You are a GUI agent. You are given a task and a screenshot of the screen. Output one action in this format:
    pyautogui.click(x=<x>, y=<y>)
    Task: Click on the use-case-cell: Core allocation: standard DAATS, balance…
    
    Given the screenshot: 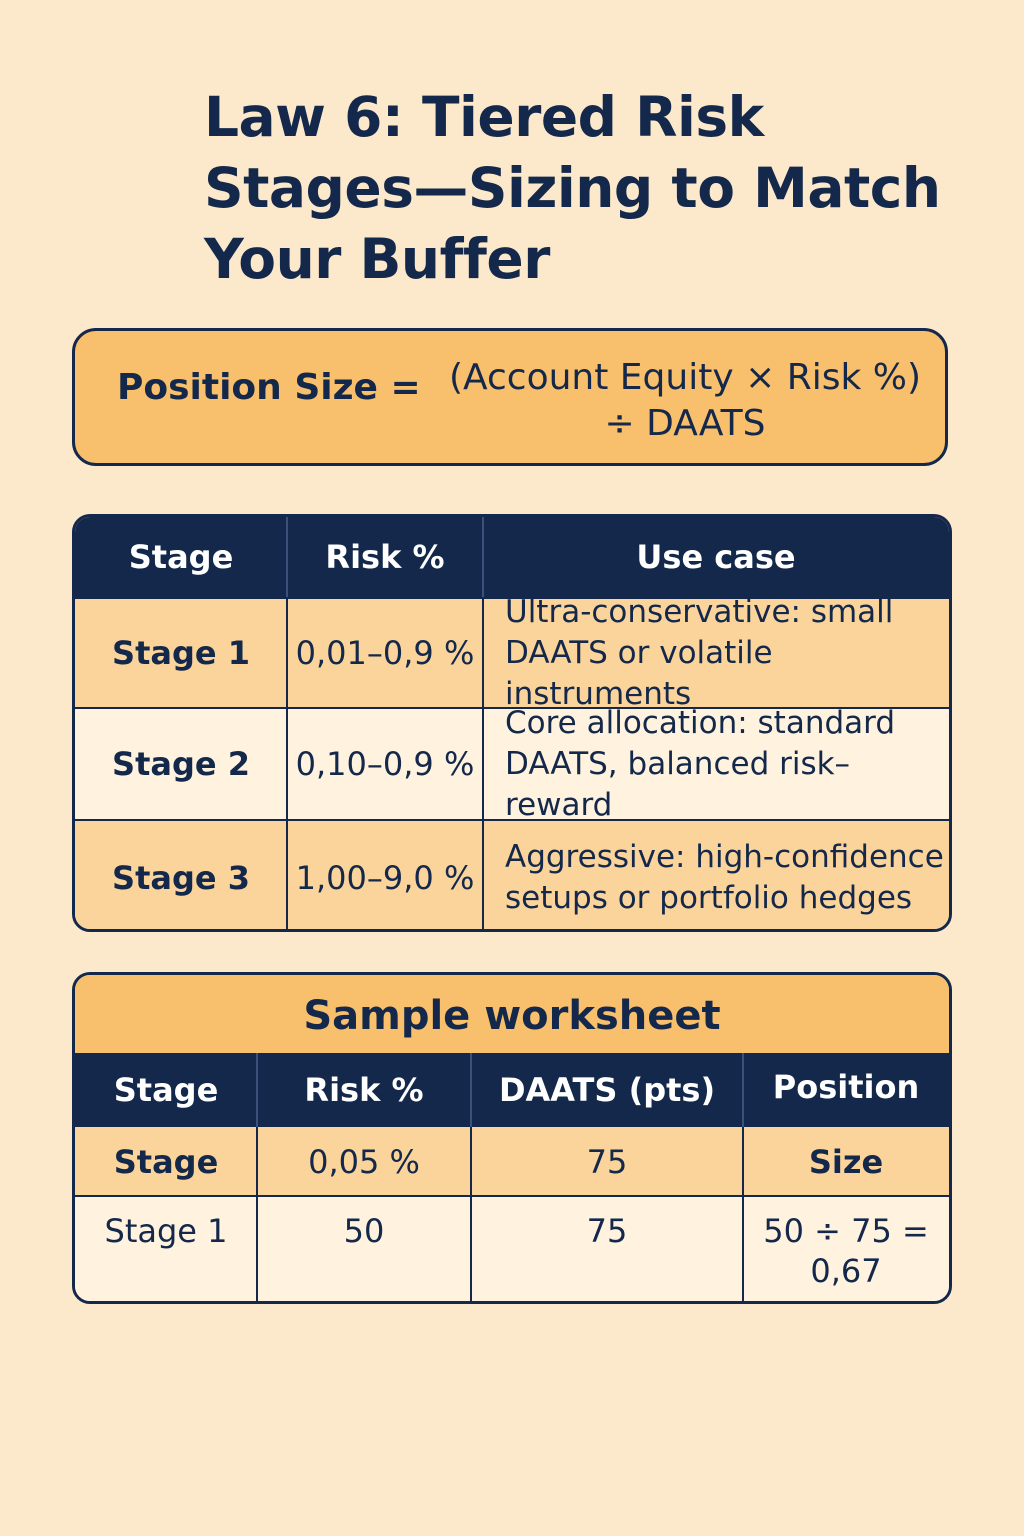 What is the action you would take?
    pyautogui.click(x=716, y=764)
    